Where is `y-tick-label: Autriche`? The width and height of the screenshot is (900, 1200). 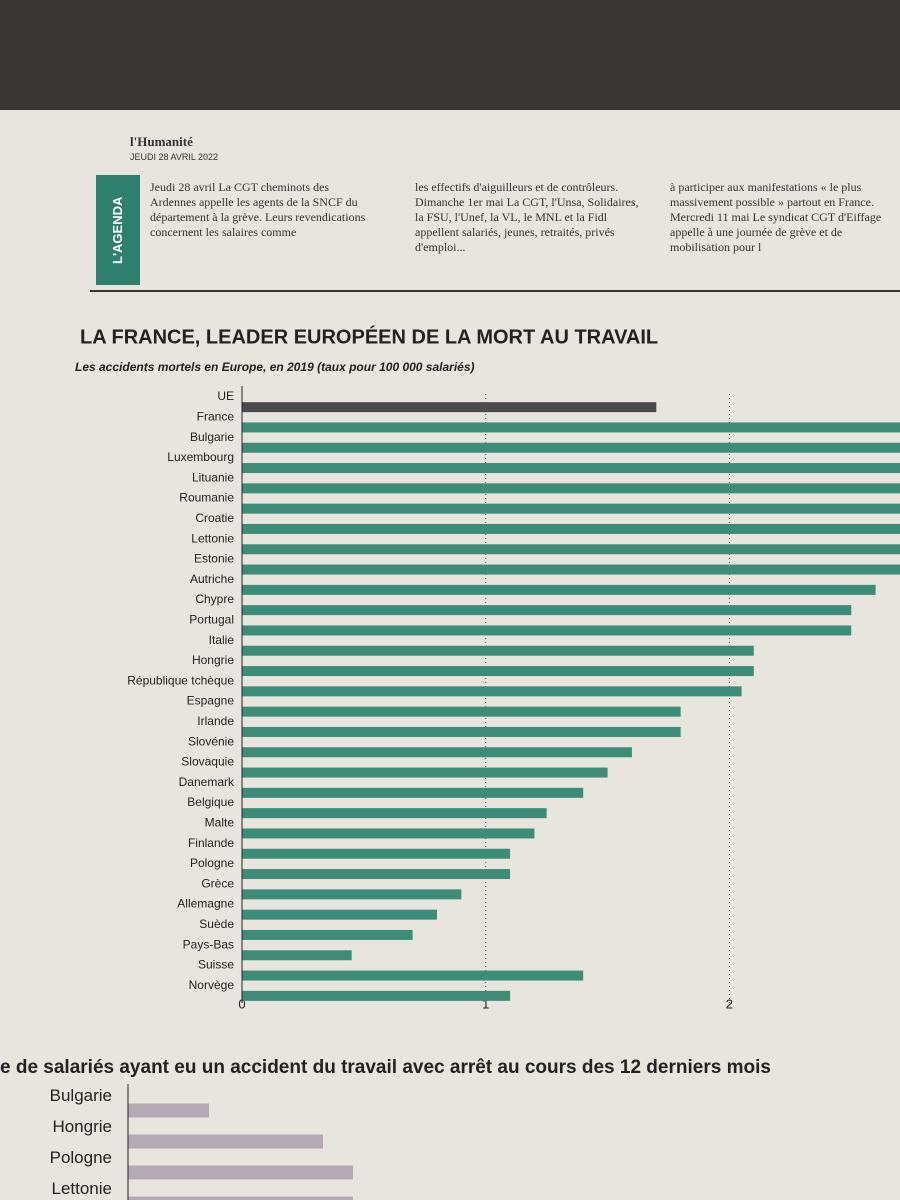
y-tick-label: Autriche is located at coordinates (212, 579).